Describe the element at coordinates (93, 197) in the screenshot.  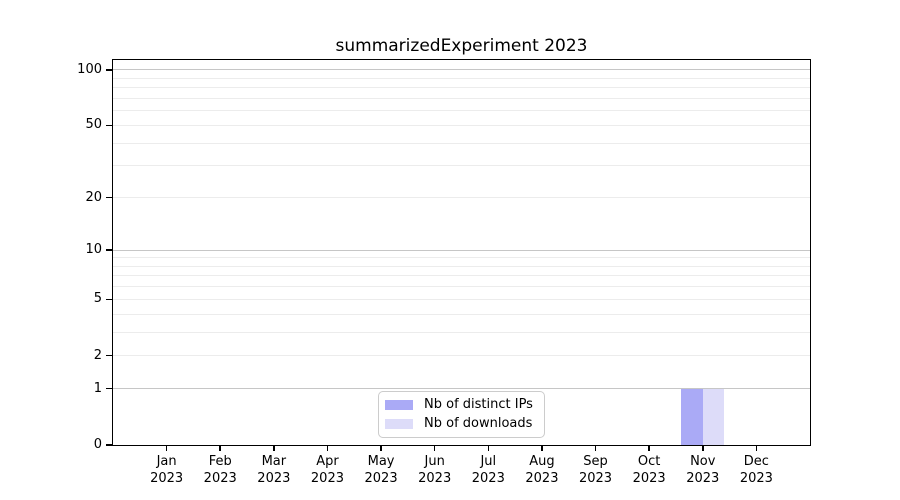
I see `y-tick-label: 20` at that location.